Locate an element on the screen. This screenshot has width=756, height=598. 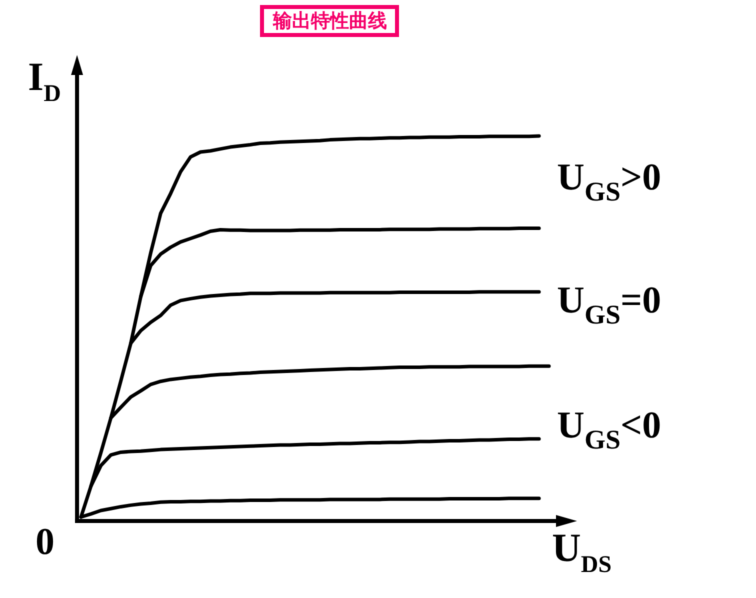
title: 输出特性曲线 is located at coordinates (329, 21).